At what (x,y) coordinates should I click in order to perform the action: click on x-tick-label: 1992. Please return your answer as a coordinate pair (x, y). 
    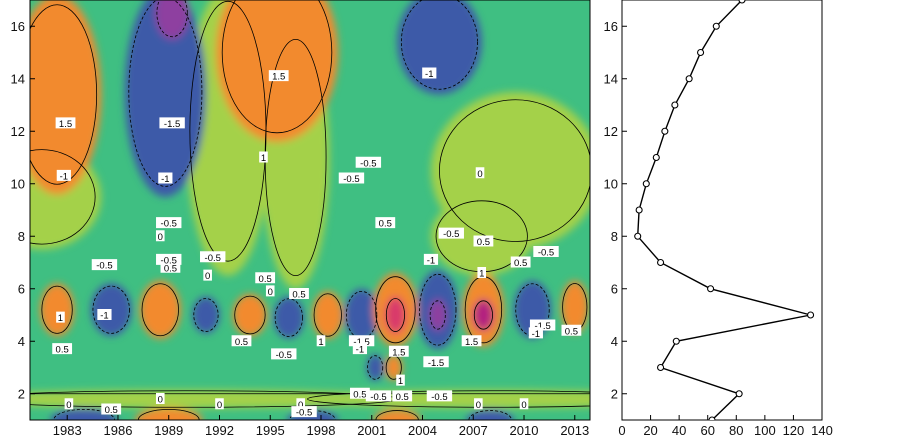
    Looking at the image, I should click on (219, 430).